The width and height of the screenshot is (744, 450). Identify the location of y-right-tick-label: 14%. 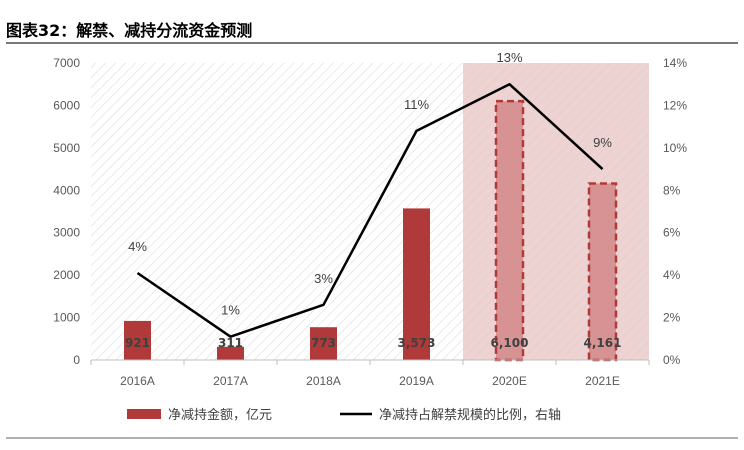
(675, 63).